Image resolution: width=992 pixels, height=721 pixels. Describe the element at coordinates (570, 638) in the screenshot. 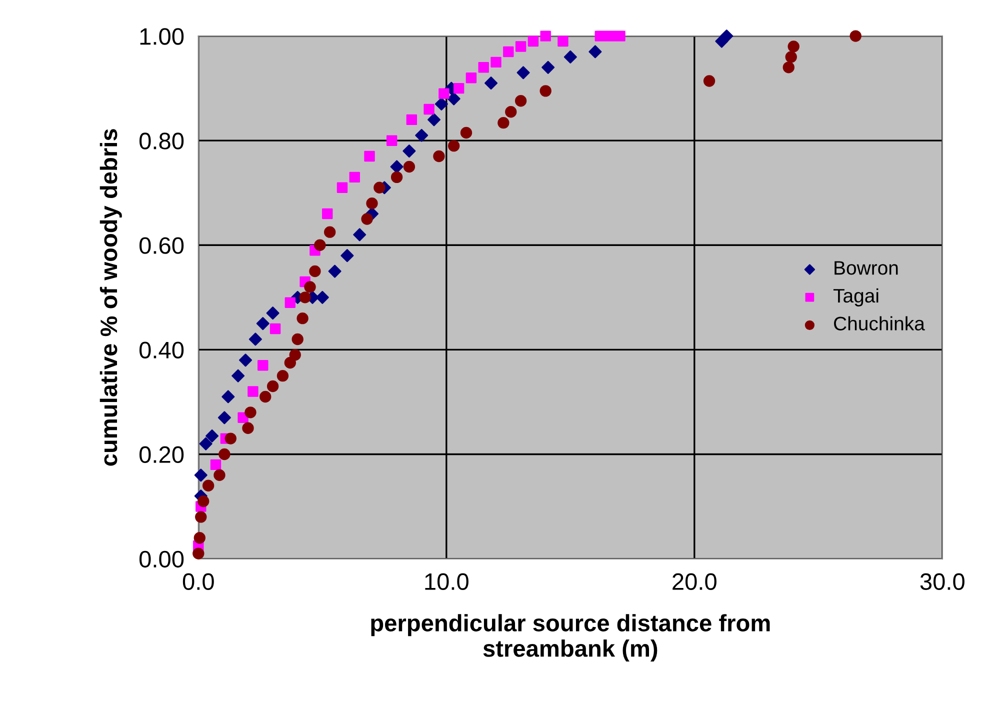

I see `x-axis-title: perpendicular source distance from streambank (m)` at that location.